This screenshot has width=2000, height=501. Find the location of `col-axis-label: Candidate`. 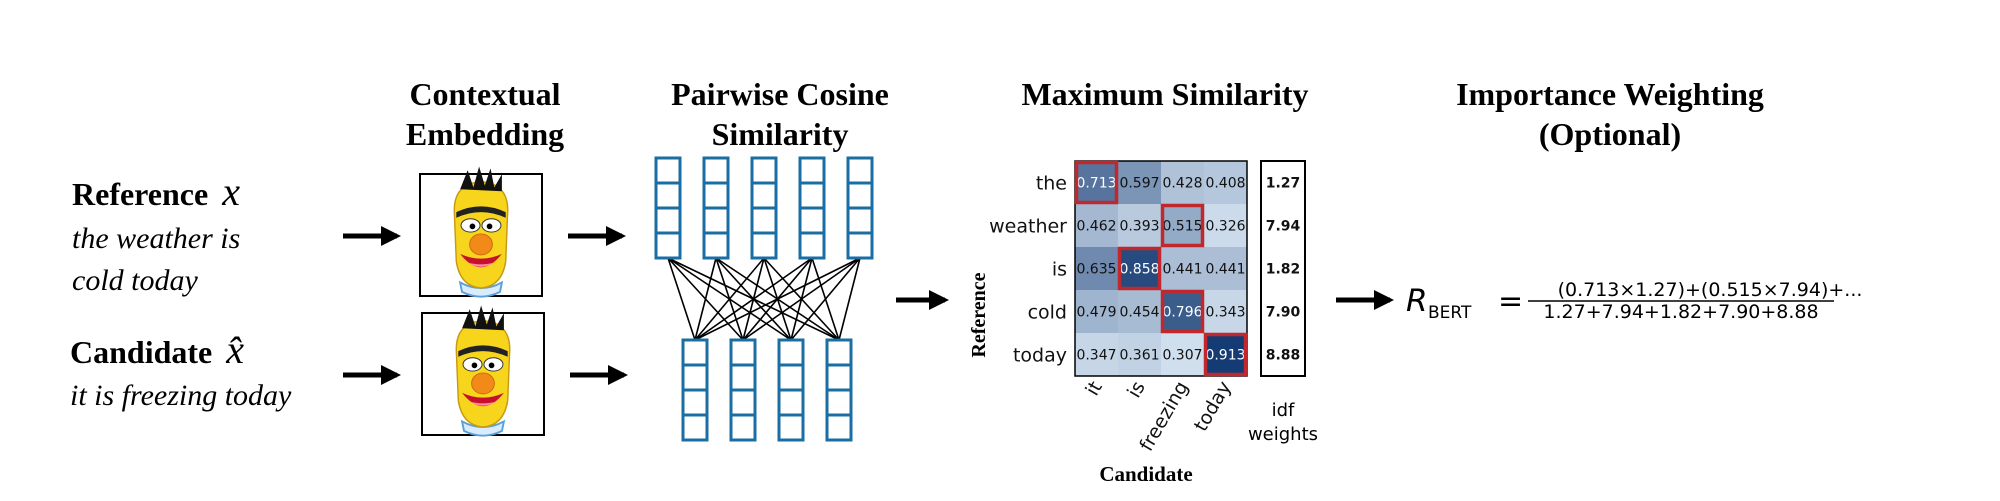

col-axis-label: Candidate is located at coordinates (1145, 474).